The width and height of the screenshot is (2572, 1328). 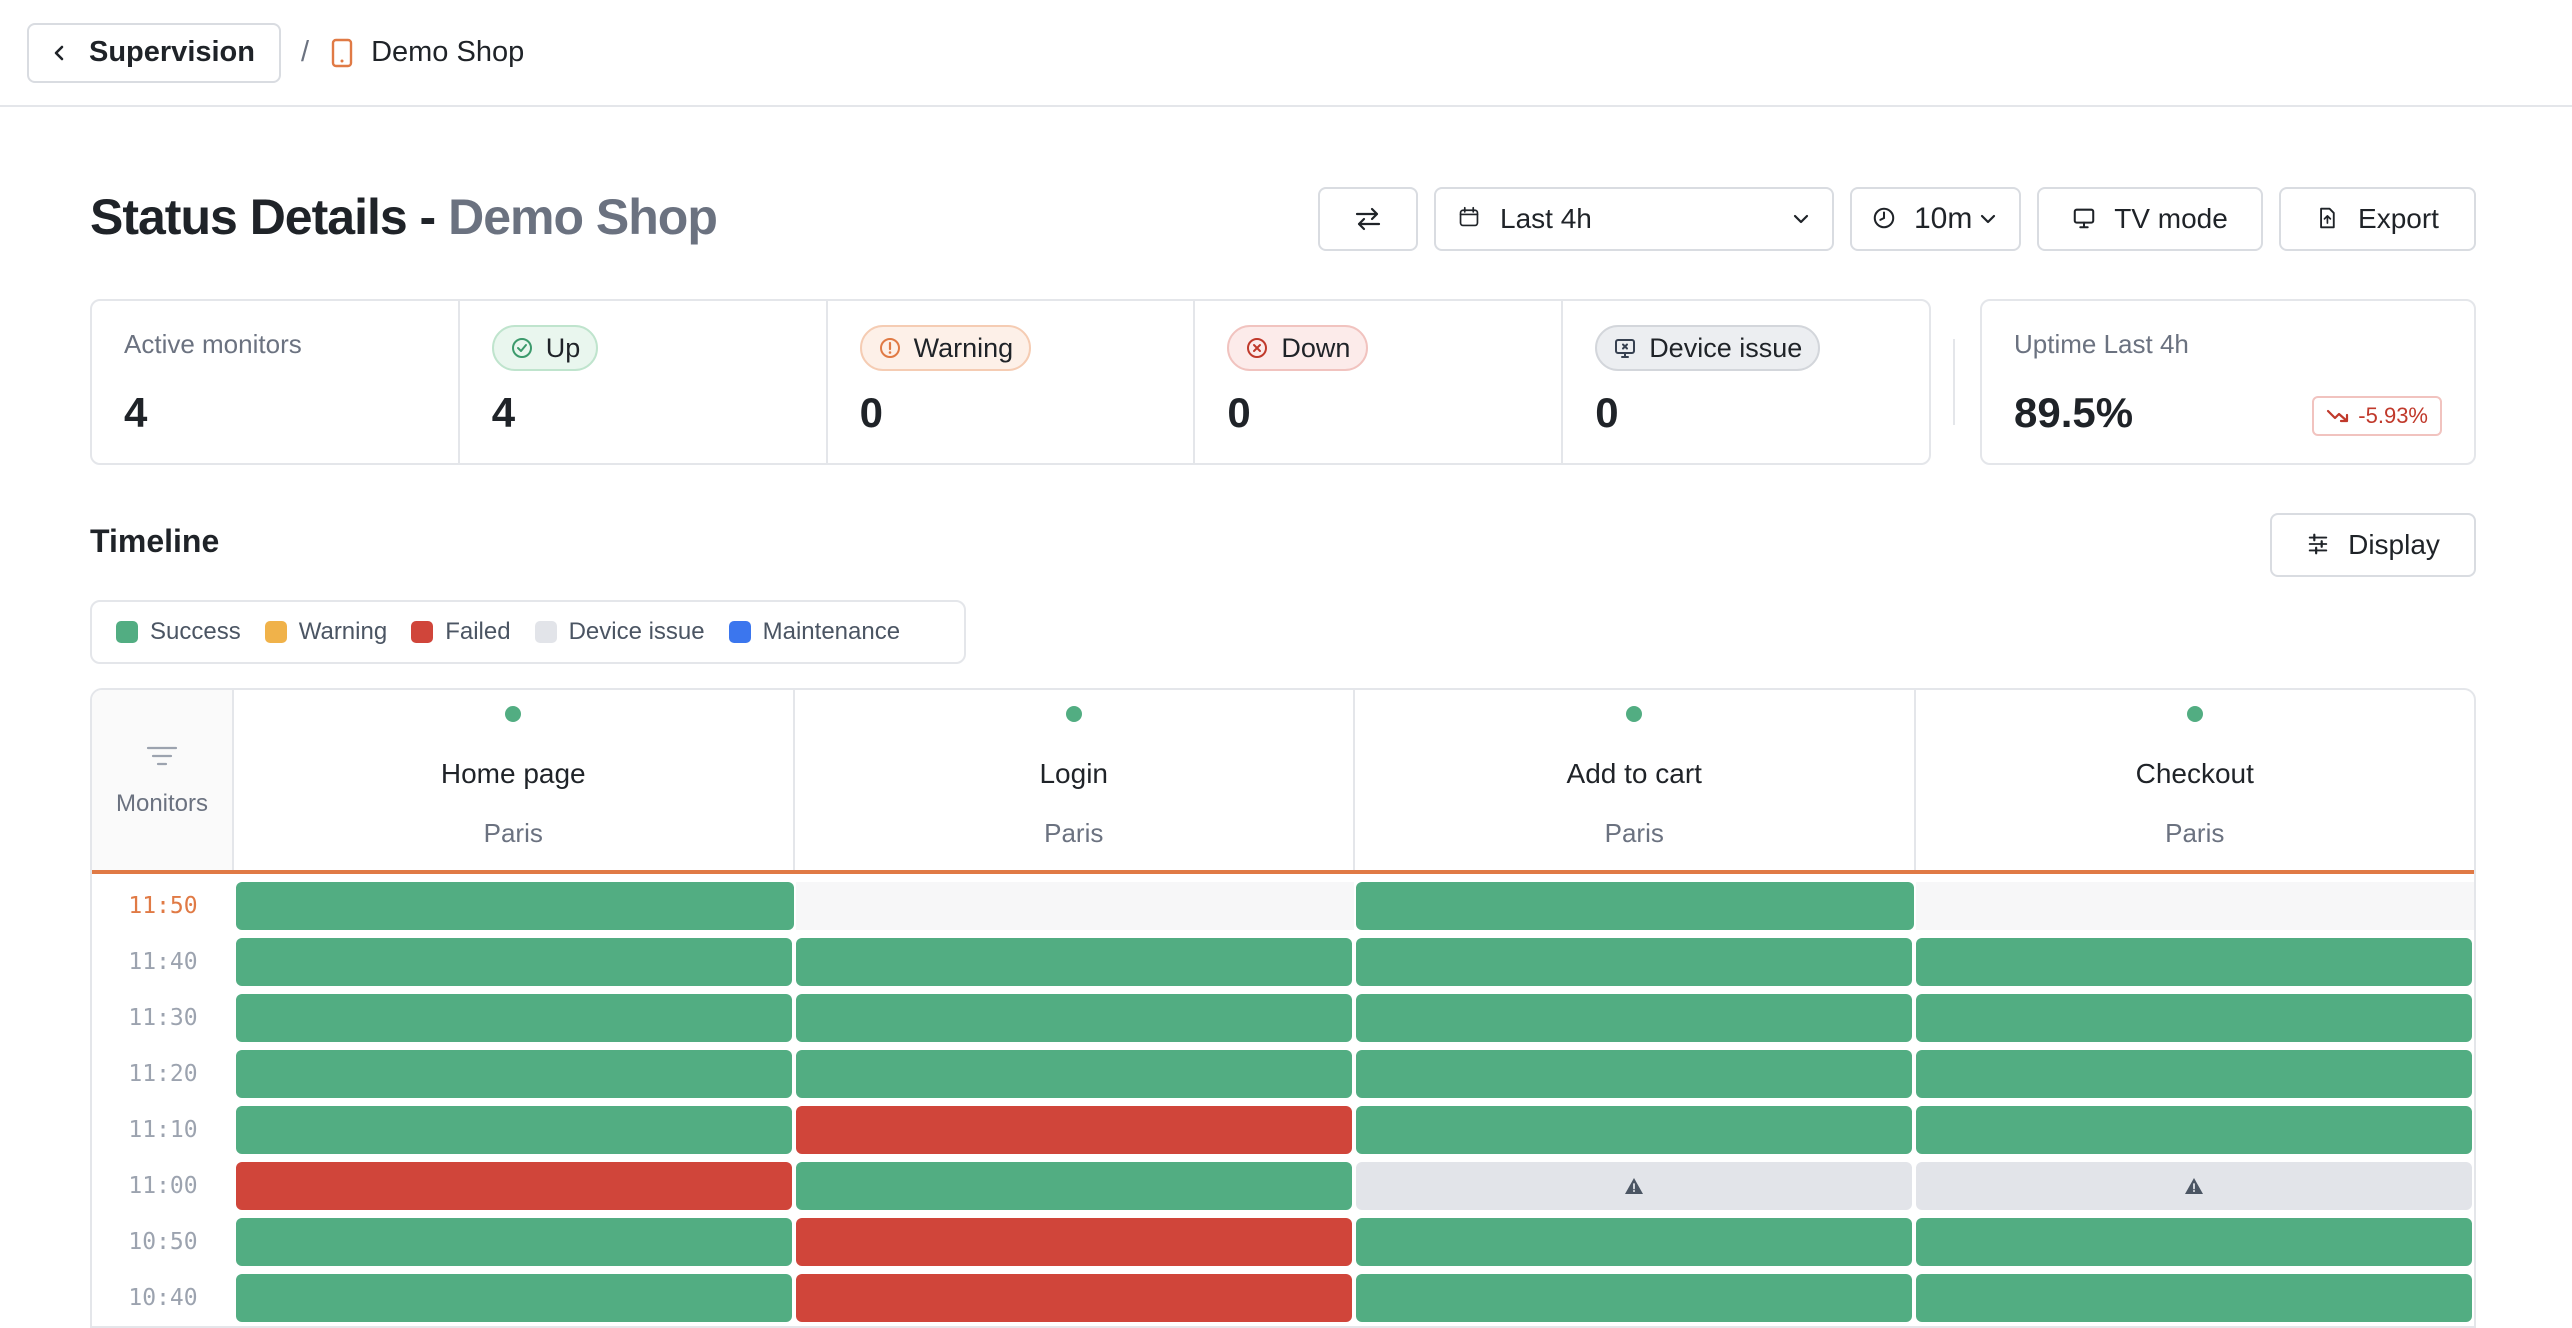 What do you see at coordinates (1239, 412) in the screenshot?
I see `stat-value: 0` at bounding box center [1239, 412].